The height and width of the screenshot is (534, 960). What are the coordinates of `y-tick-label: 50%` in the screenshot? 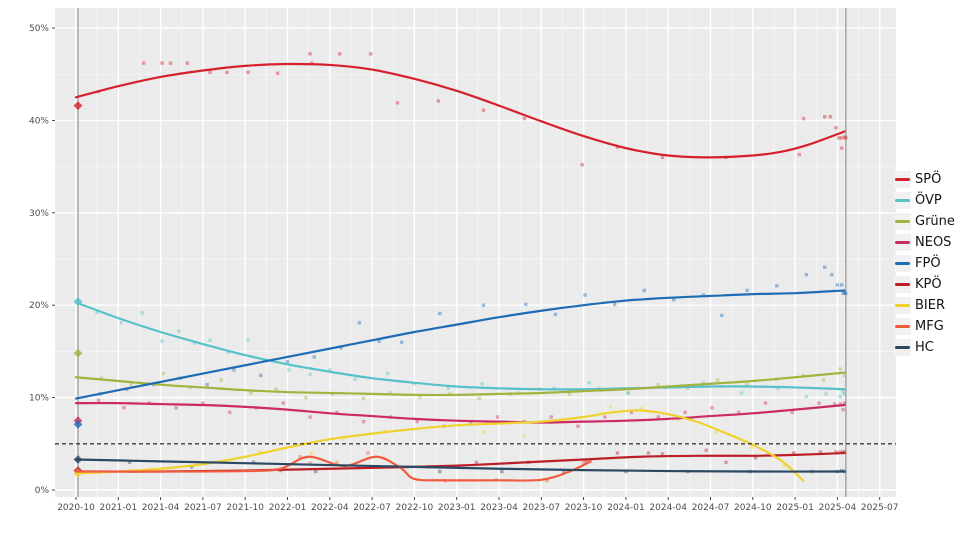 It's located at (39, 29).